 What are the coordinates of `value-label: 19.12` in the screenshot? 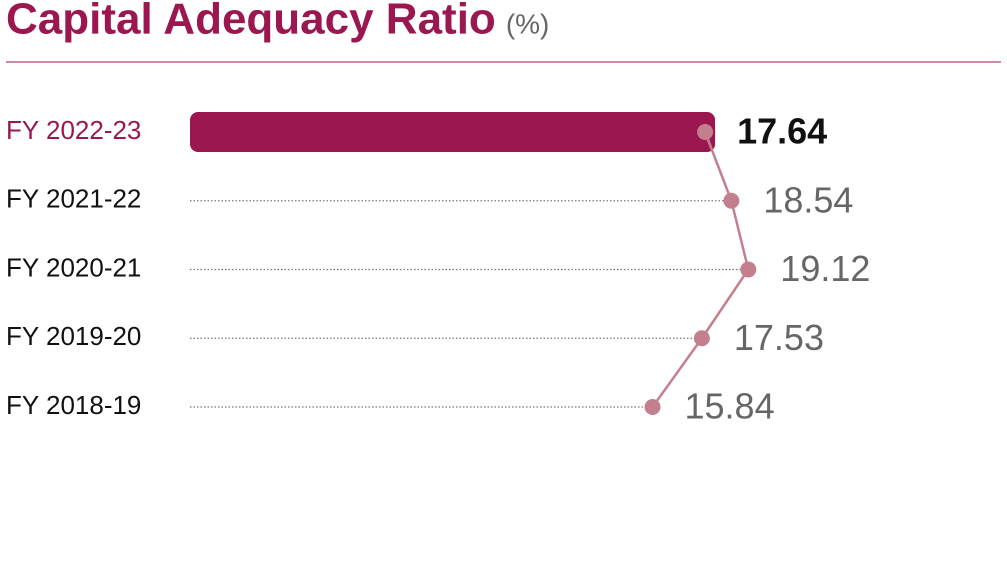 It's located at (825, 268).